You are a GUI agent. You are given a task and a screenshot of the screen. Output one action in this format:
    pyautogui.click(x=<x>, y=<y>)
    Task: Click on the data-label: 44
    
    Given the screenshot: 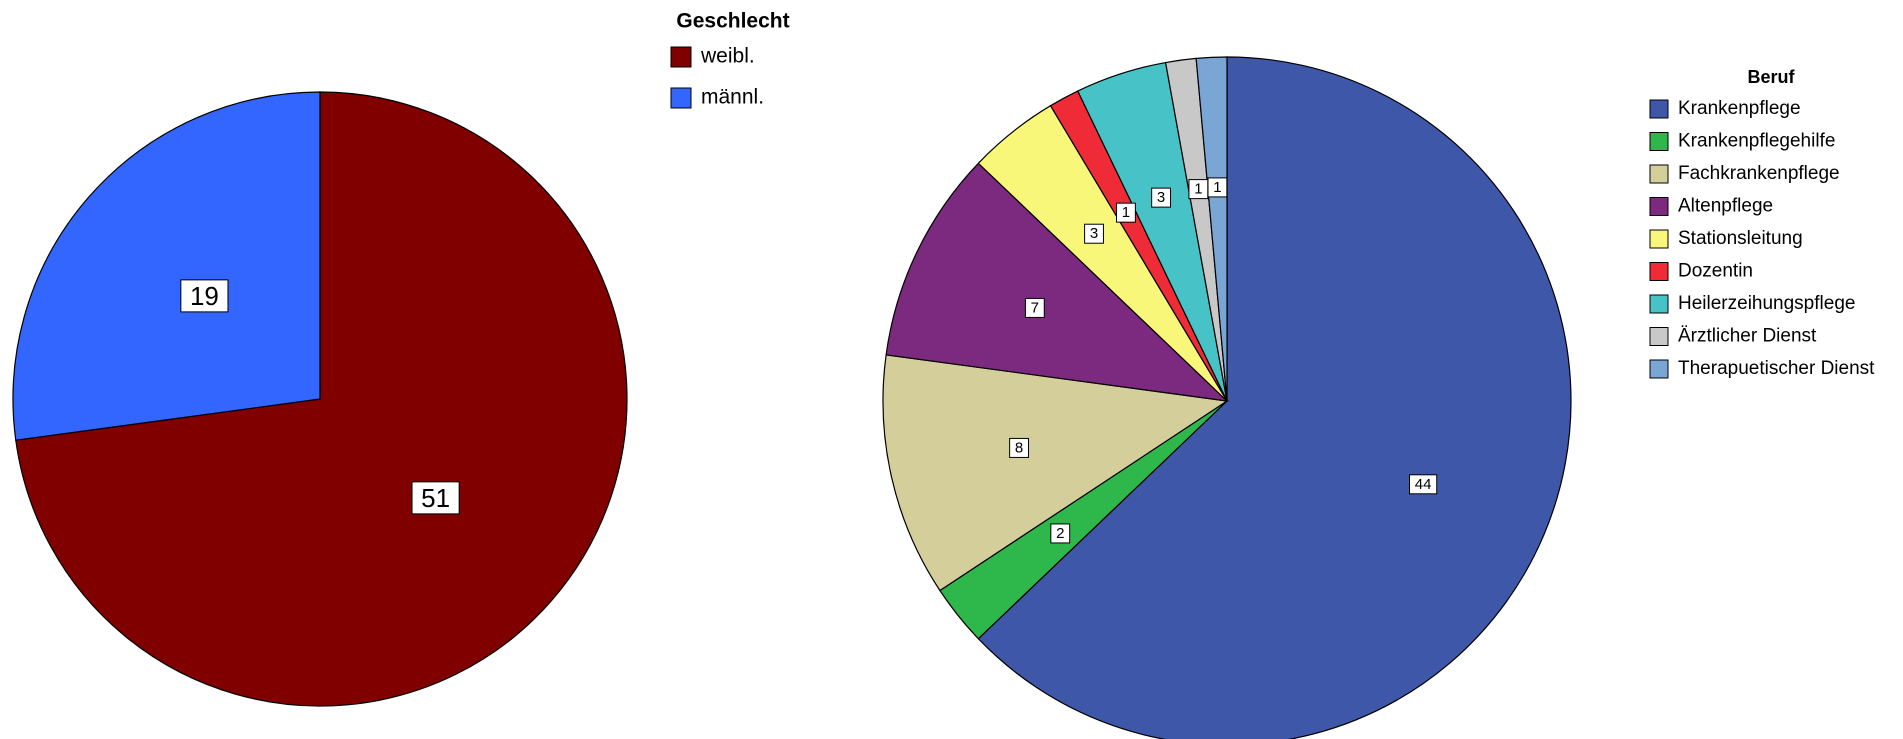 What is the action you would take?
    pyautogui.click(x=1423, y=484)
    